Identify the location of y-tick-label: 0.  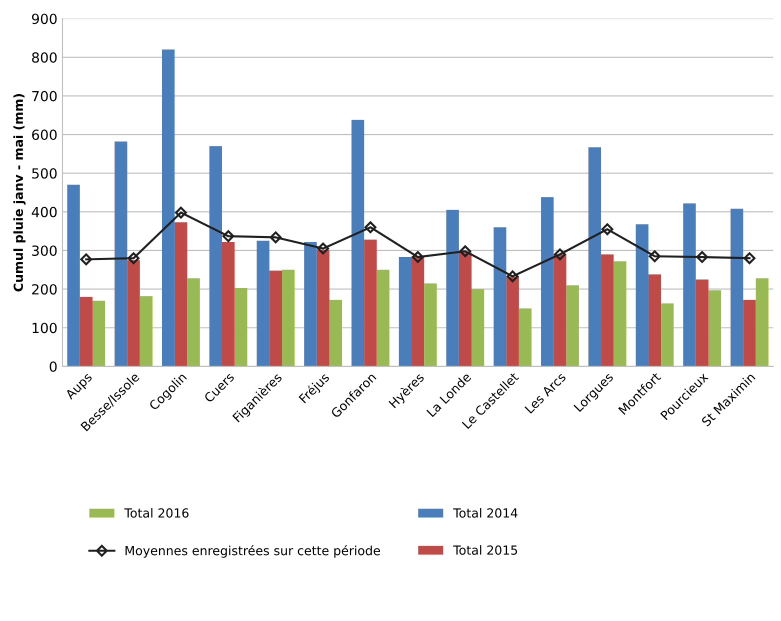
(53, 366).